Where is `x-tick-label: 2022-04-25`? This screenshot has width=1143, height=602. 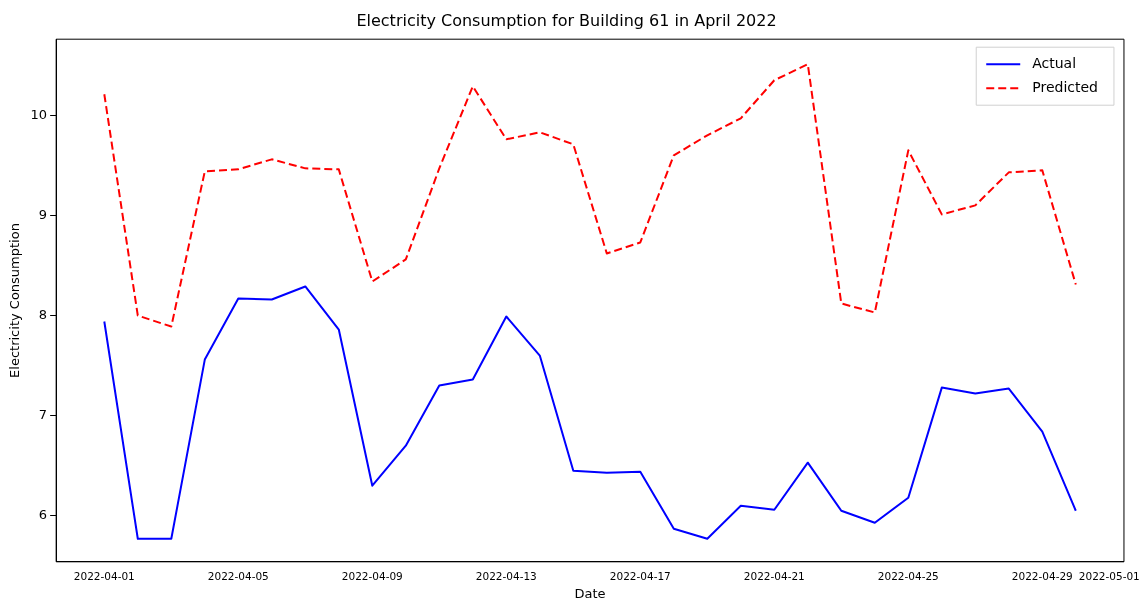 x-tick-label: 2022-04-25 is located at coordinates (908, 575).